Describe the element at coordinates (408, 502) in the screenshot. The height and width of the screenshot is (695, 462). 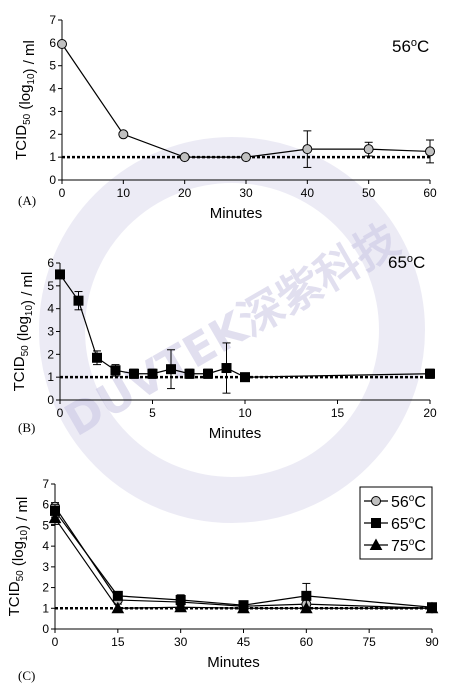
I see `legend-label-56: 56oC` at that location.